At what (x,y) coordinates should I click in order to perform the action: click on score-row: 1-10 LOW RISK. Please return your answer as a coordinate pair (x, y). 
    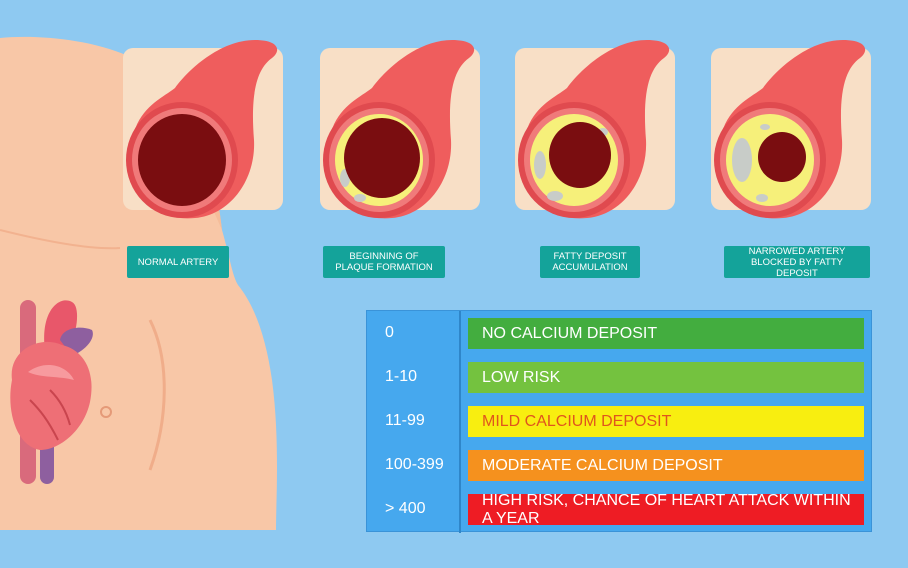
    Looking at the image, I should click on (620, 377).